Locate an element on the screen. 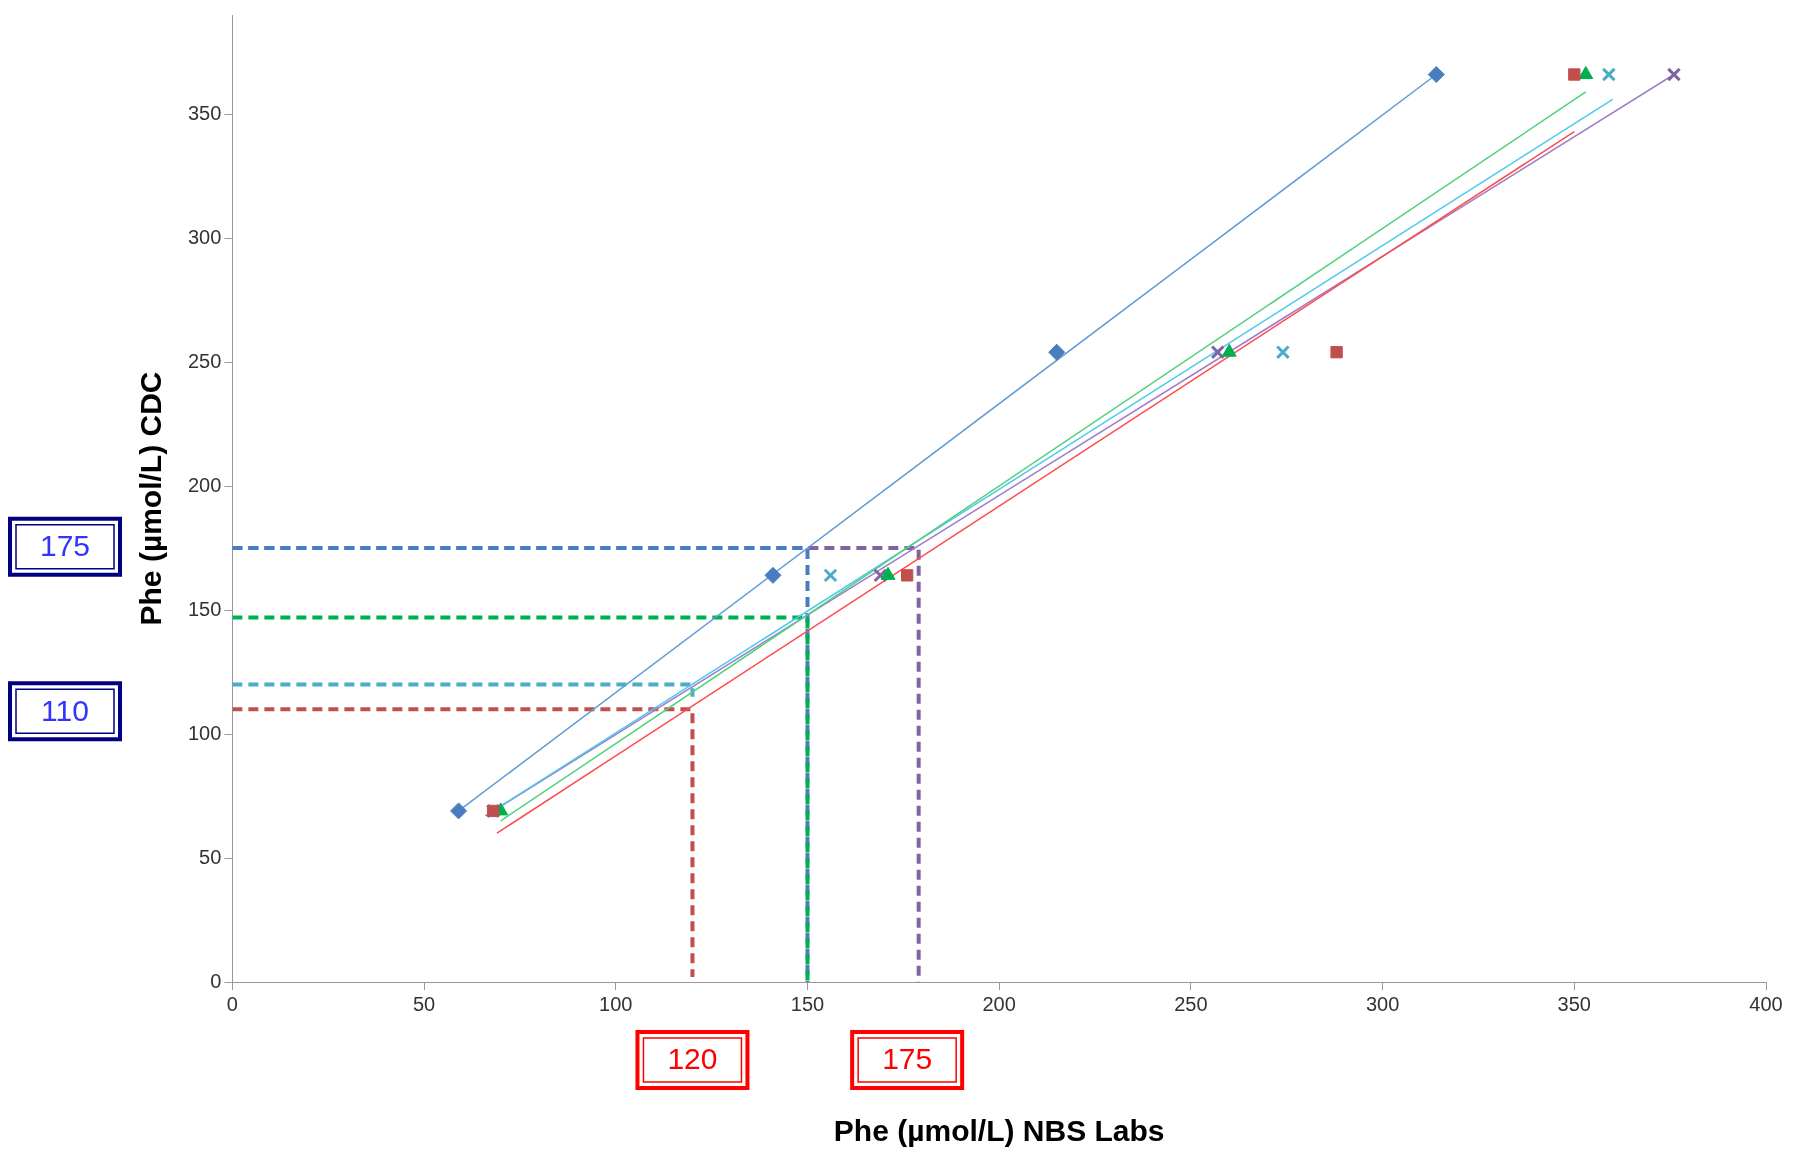 This screenshot has width=1806, height=1161. x-tick-label: 200 is located at coordinates (999, 1003).